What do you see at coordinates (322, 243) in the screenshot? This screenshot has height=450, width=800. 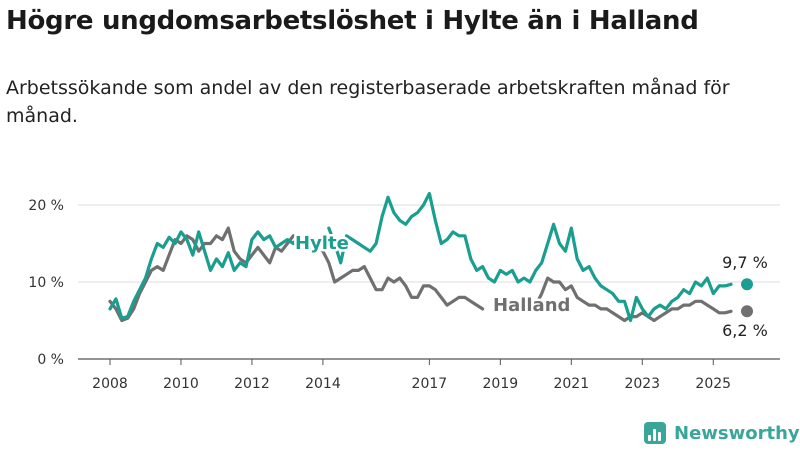 I see `series-label-hylte: Hylte` at bounding box center [322, 243].